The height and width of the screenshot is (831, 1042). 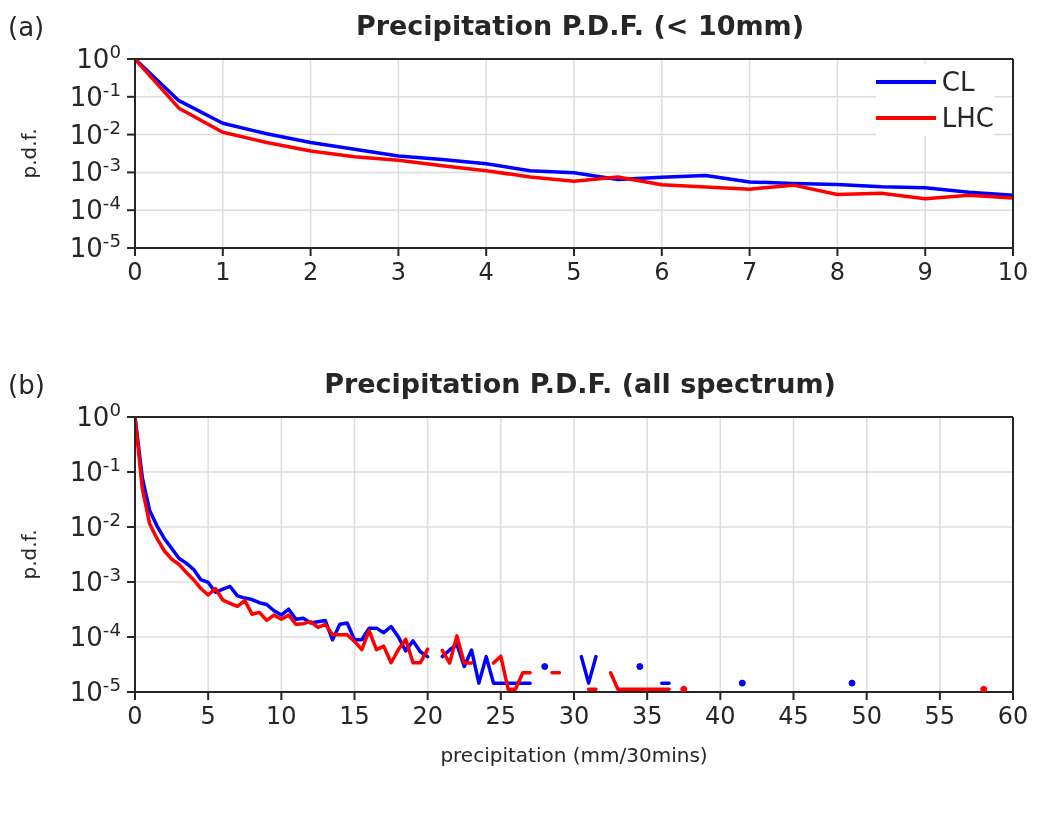 What do you see at coordinates (398, 272) in the screenshot?
I see `x-tick-label: 3` at bounding box center [398, 272].